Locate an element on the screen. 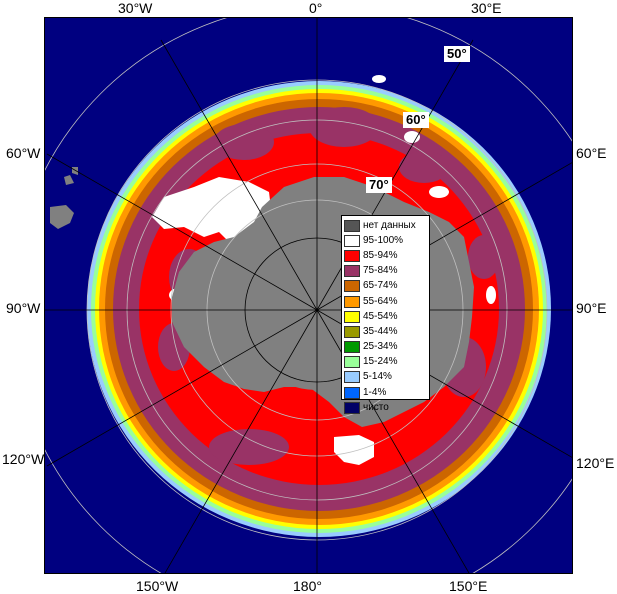 The height and width of the screenshot is (594, 617). legend-label: 45-54% is located at coordinates (380, 316).